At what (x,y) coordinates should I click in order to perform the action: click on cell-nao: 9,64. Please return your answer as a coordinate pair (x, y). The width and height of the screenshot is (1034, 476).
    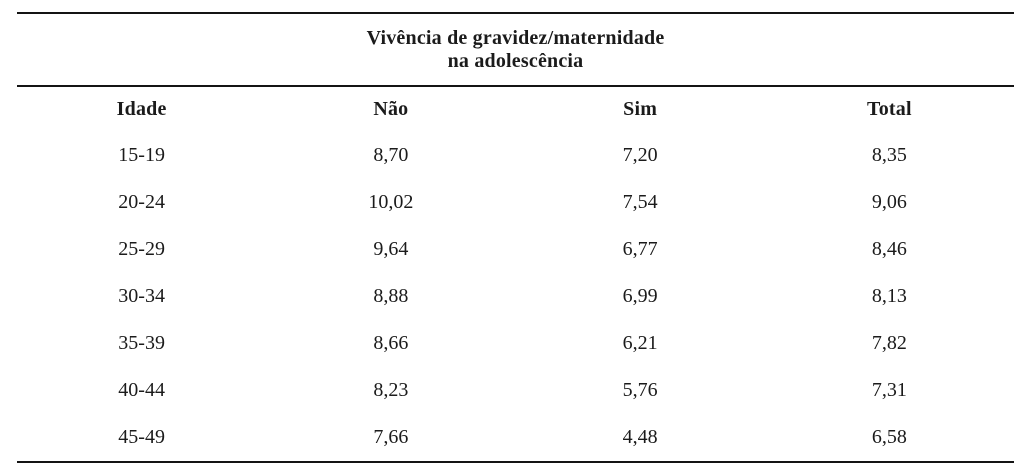
    Looking at the image, I should click on (391, 249).